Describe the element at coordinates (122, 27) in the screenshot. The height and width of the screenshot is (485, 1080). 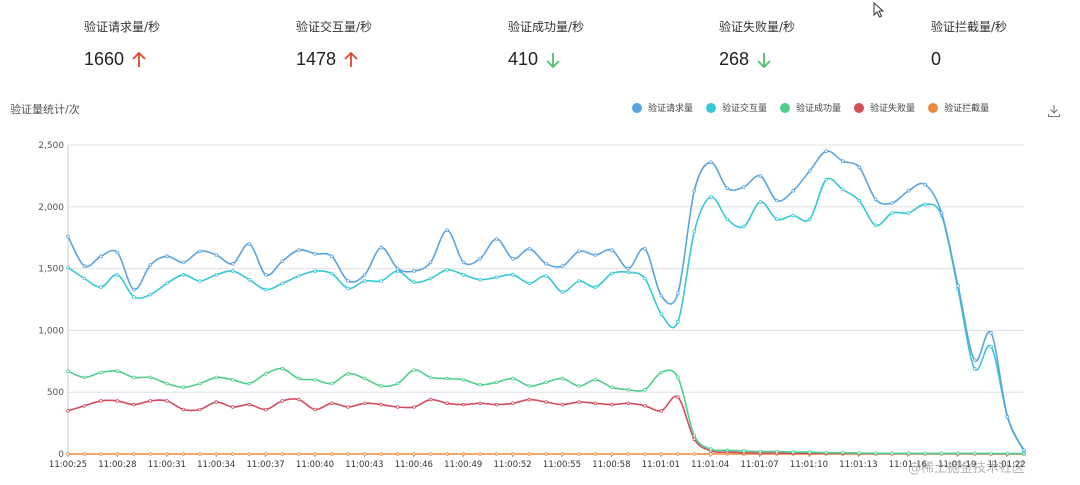
I see `stat-label: 验证请求量/秒` at that location.